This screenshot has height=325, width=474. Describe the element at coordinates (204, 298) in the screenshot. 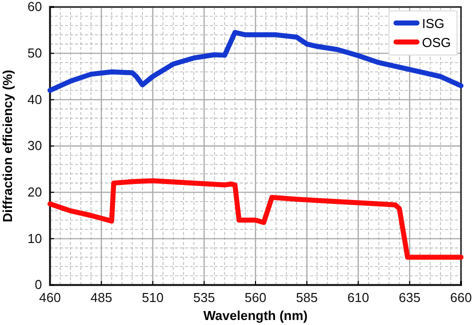

I see `x-tick-label: 535` at that location.